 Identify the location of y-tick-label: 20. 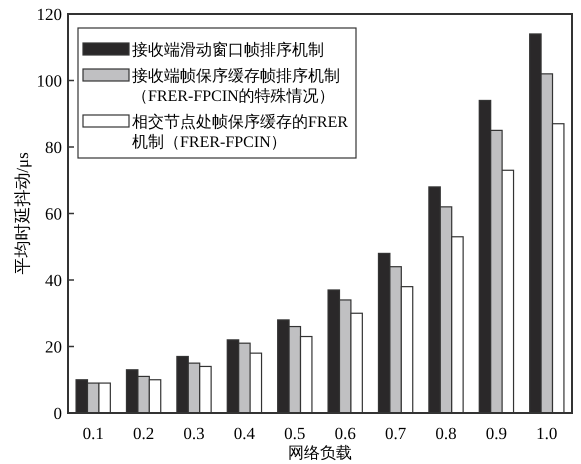
(53, 347).